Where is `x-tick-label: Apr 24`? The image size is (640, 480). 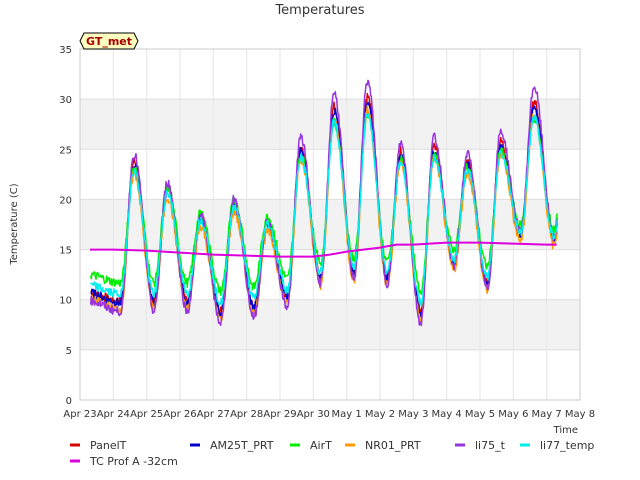 x-tick-label: Apr 24 is located at coordinates (113, 414).